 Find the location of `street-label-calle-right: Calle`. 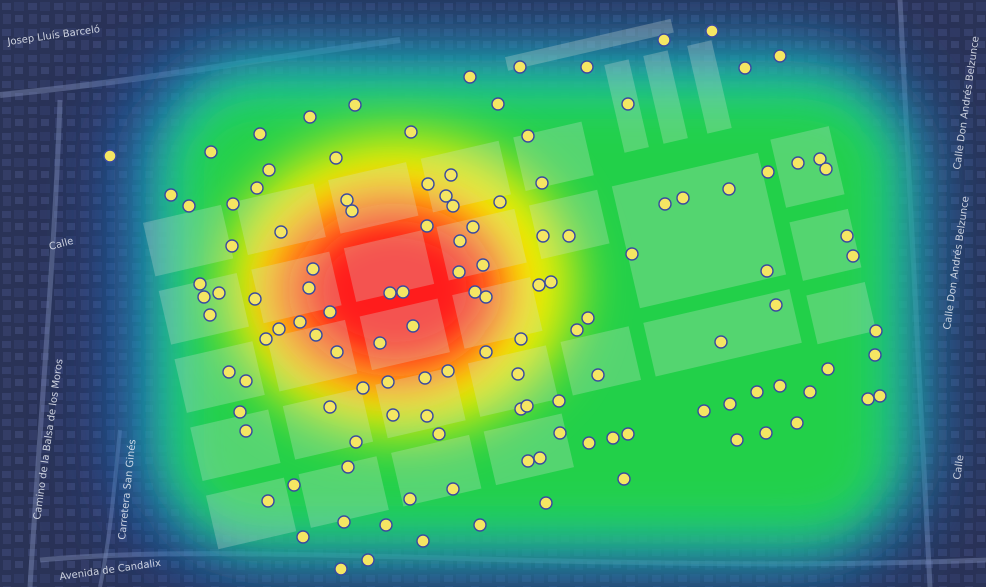

street-label-calle-right: Calle is located at coordinates (959, 467).